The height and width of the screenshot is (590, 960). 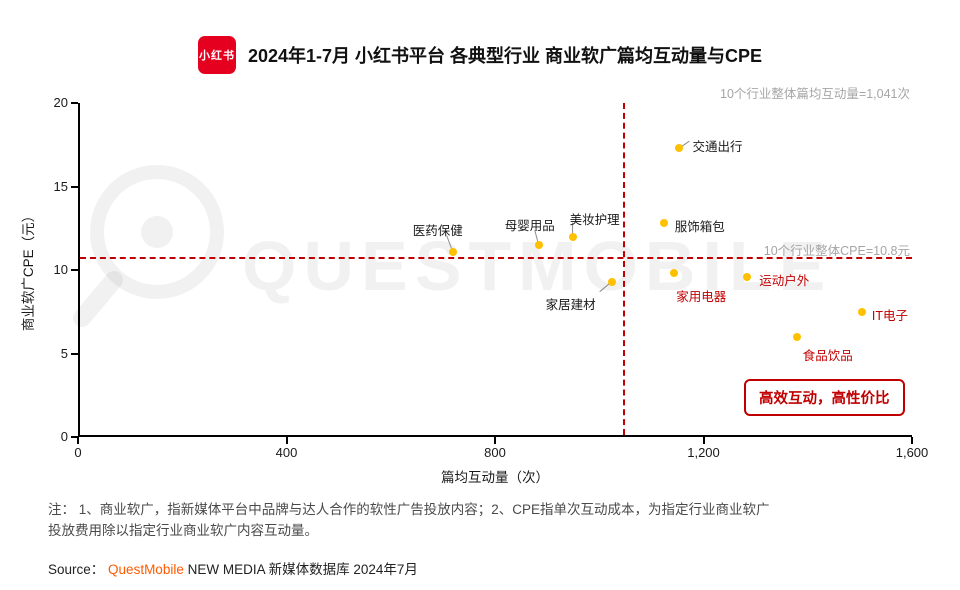 I want to click on reference-line-vertical, so click(x=623, y=269).